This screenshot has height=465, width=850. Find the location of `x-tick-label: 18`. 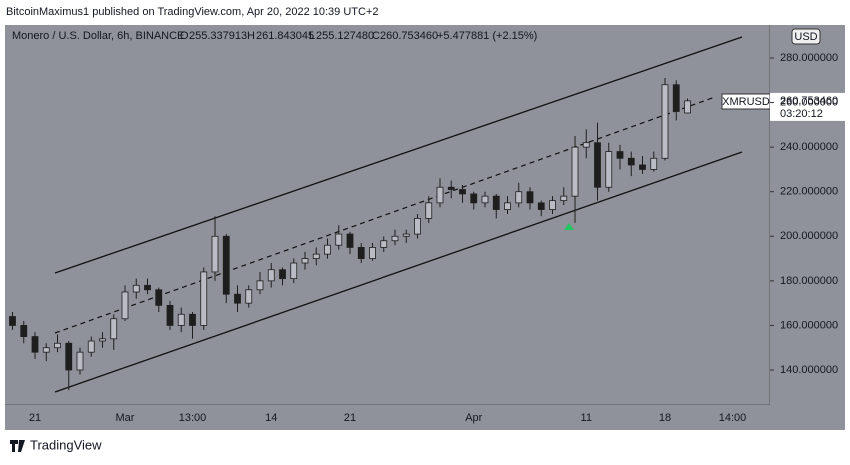

x-tick-label: 18 is located at coordinates (665, 418).